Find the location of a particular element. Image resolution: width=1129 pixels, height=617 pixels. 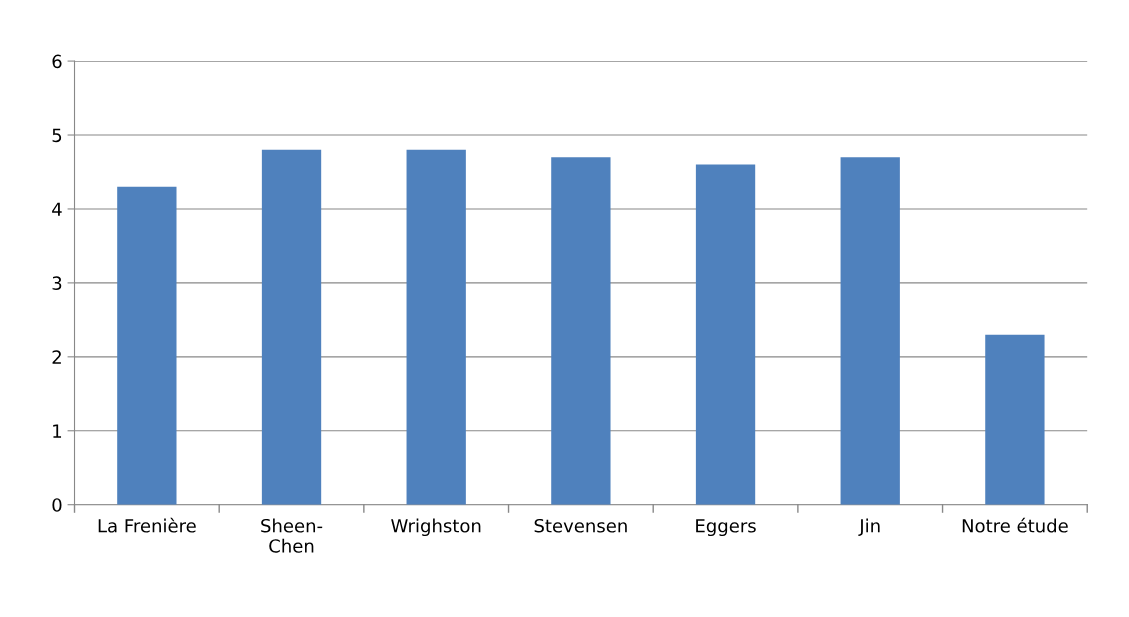

x-tick-label: Stevensen is located at coordinates (580, 525).